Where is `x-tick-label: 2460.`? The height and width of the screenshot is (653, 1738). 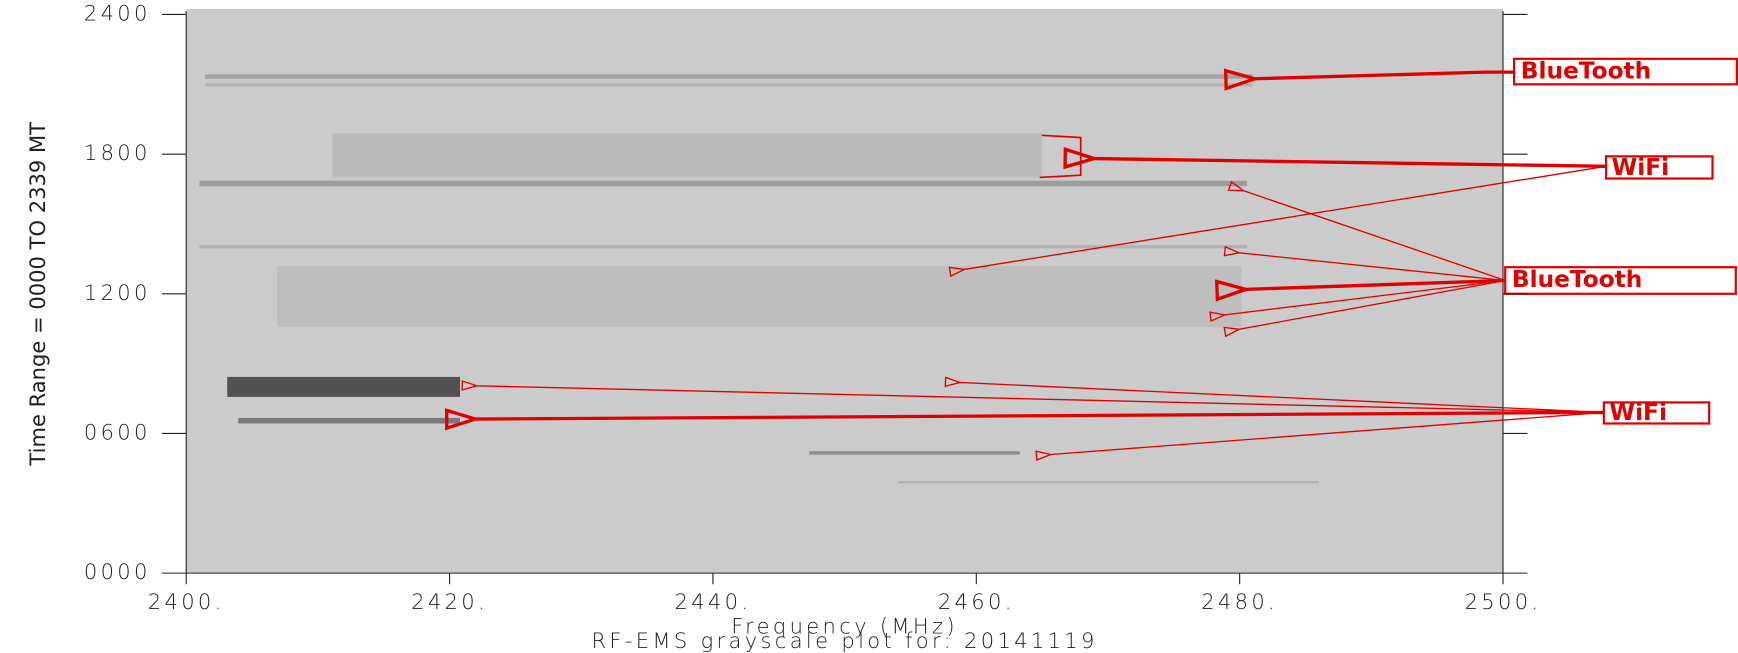
x-tick-label: 2460. is located at coordinates (976, 601).